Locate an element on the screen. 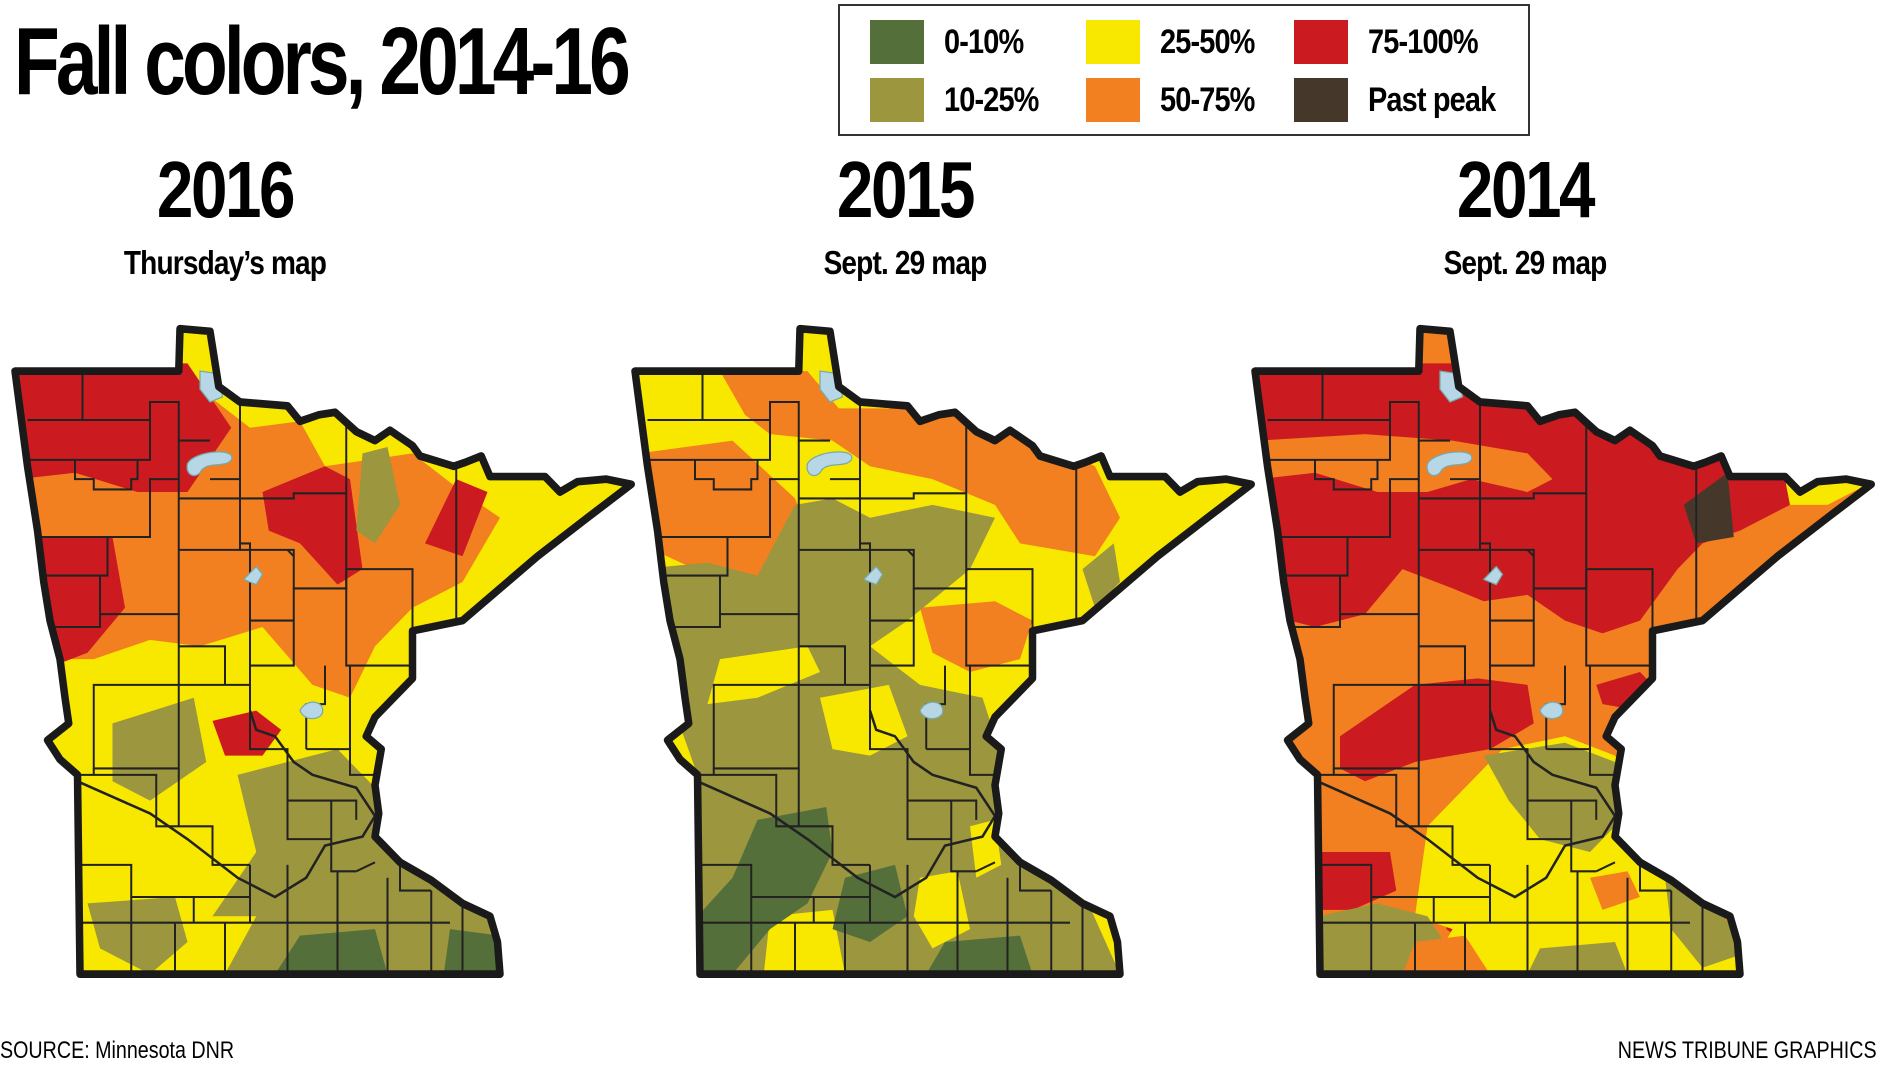  heading-2016: 2016 Thursday’s map is located at coordinates (225, 216).